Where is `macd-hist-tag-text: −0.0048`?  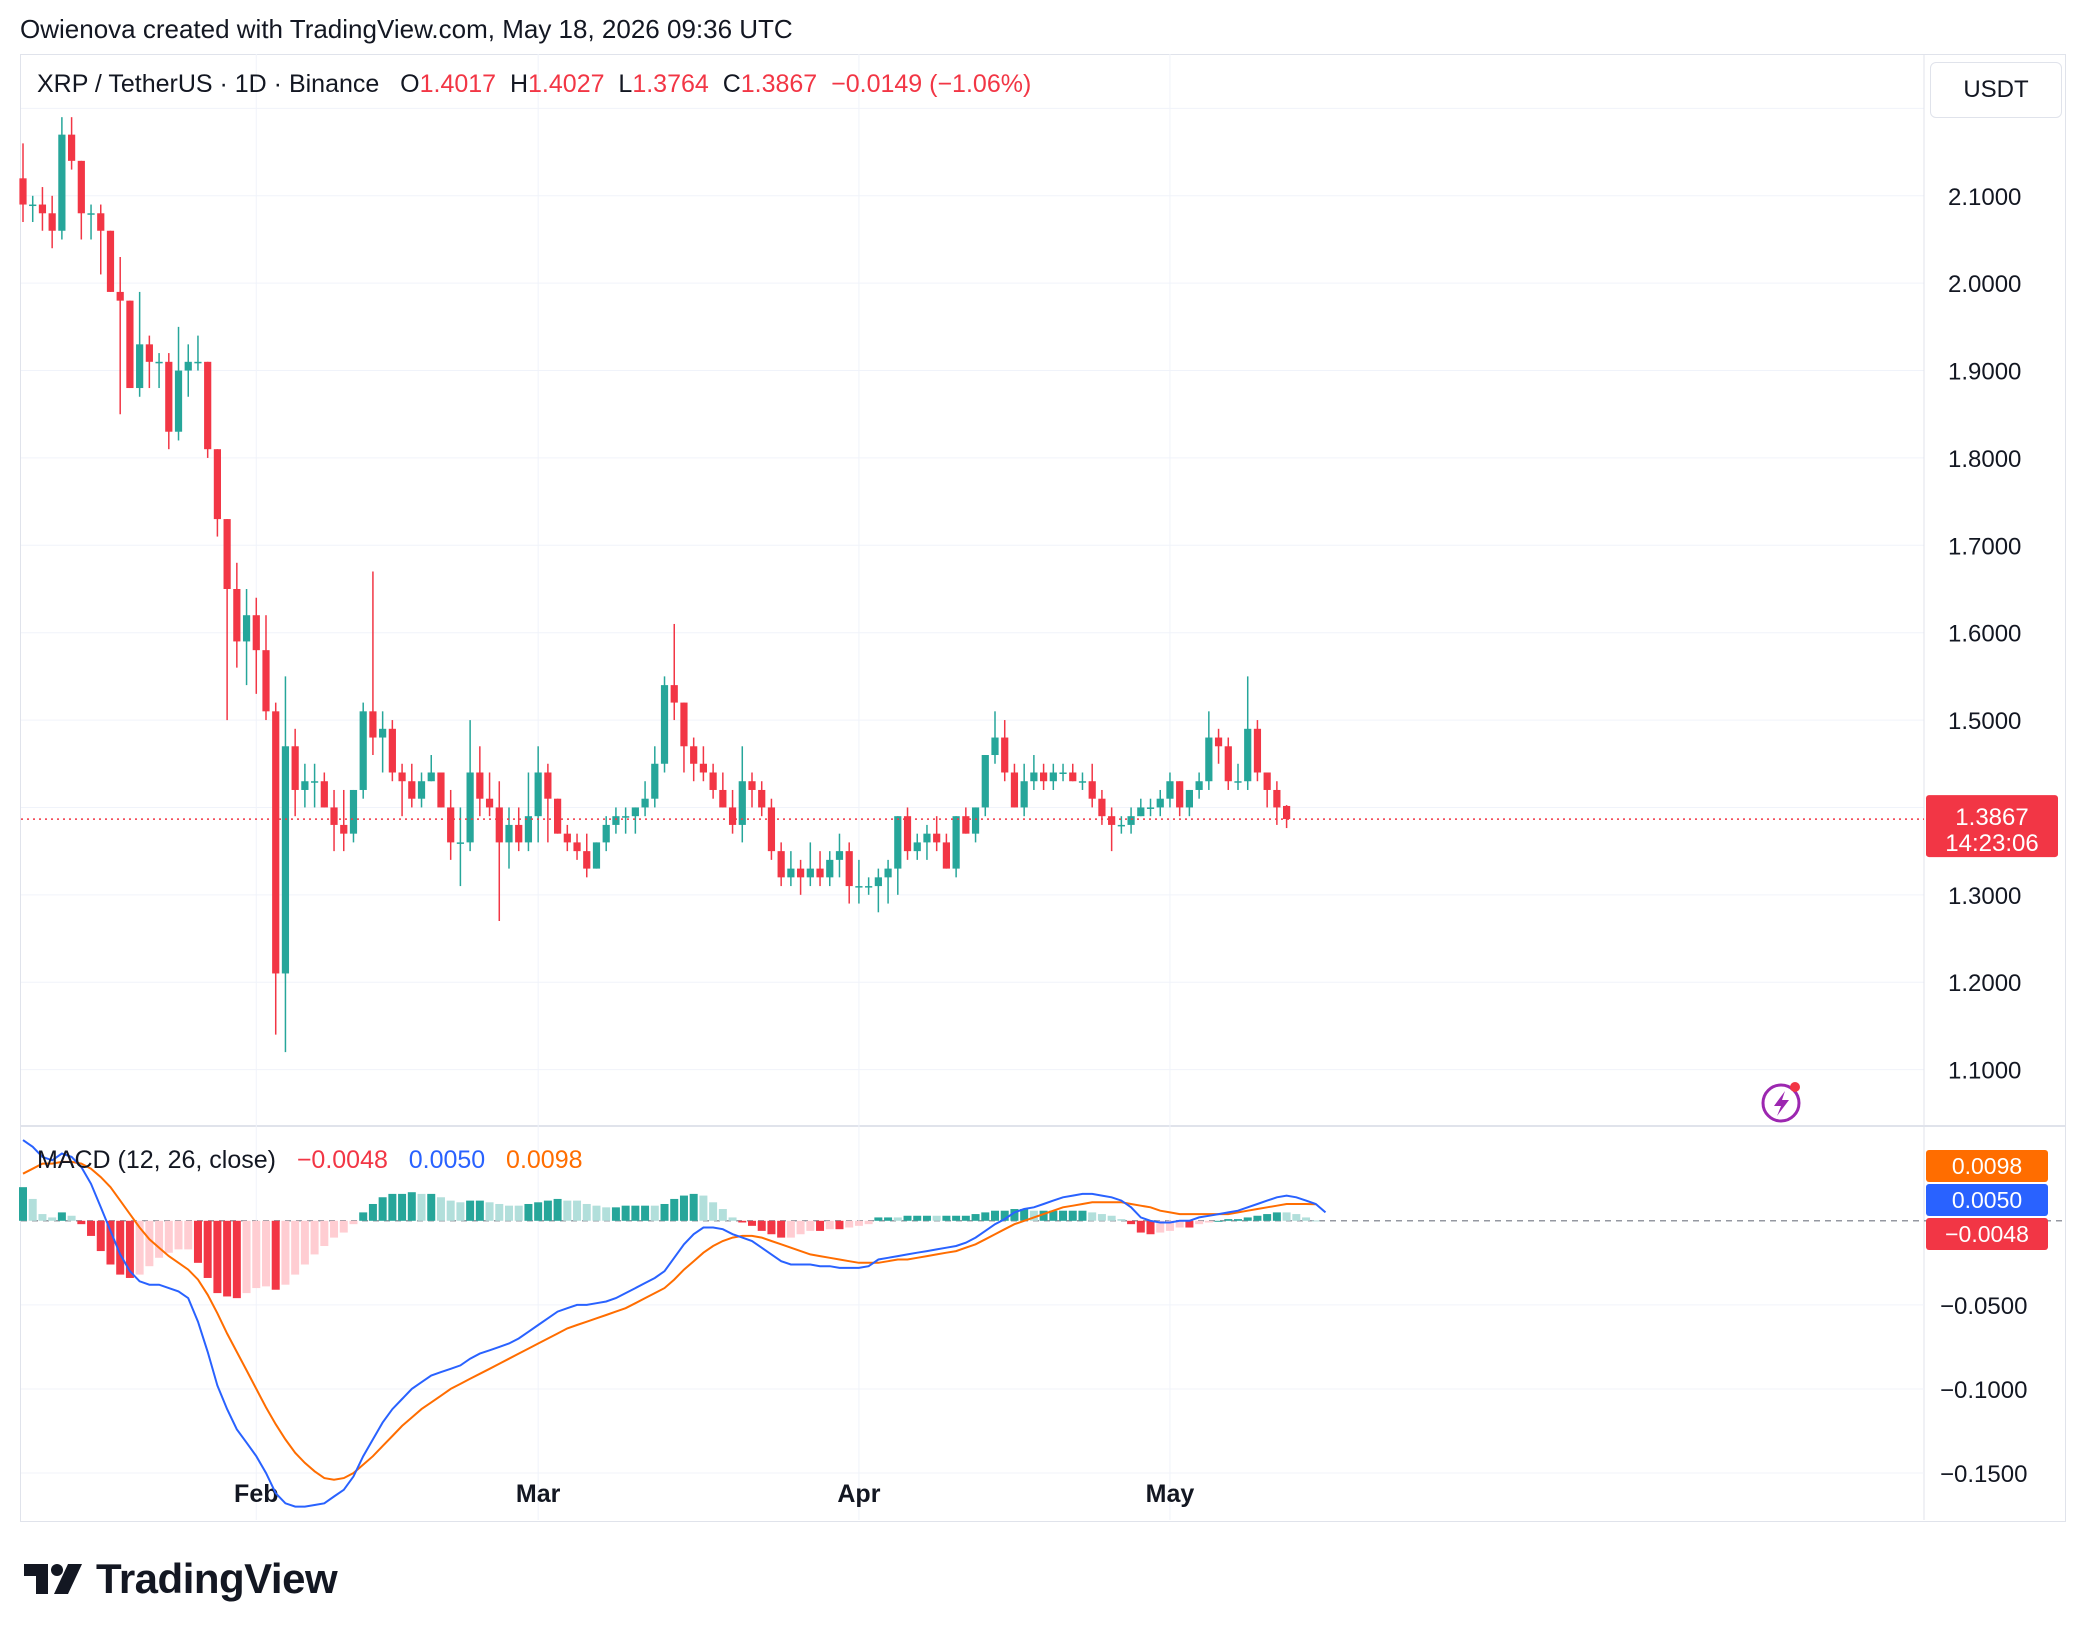
macd-hist-tag-text: −0.0048 is located at coordinates (1987, 1234).